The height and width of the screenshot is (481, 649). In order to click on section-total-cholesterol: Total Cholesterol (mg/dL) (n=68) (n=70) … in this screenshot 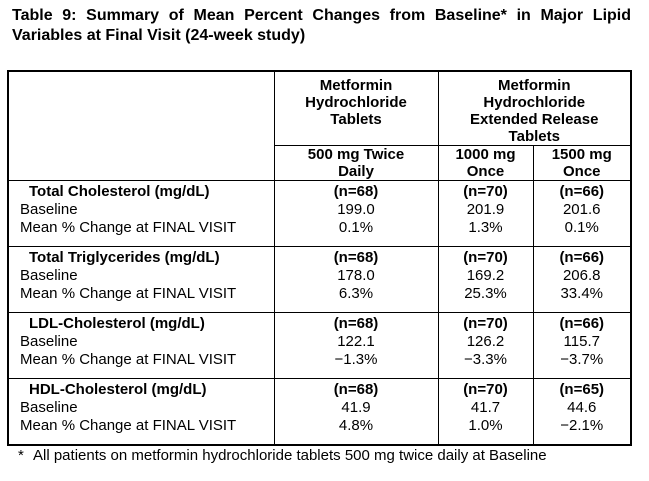, I will do `click(319, 213)`.